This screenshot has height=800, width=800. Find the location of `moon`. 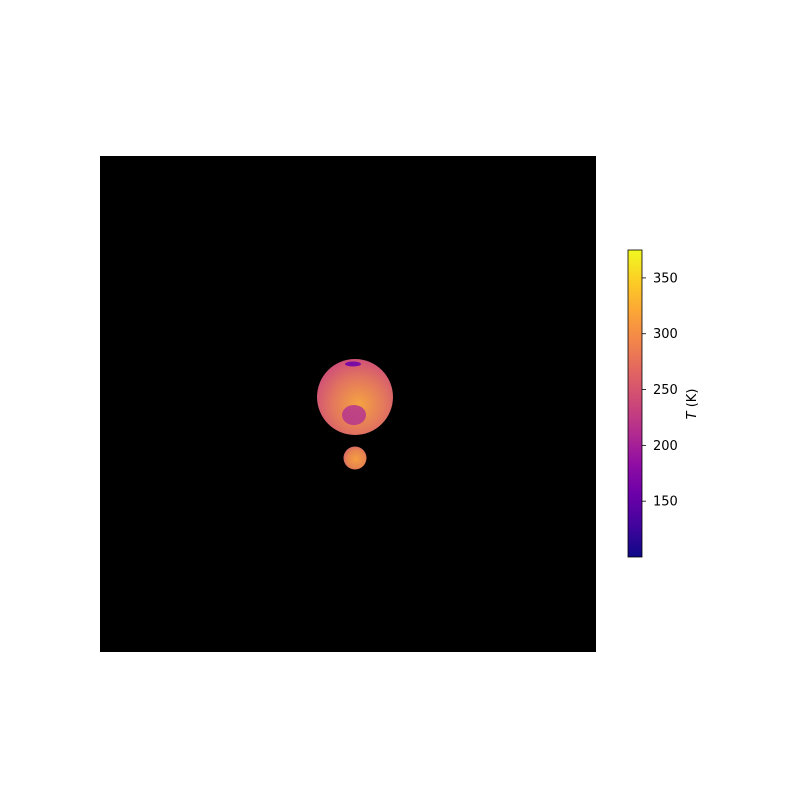

moon is located at coordinates (355, 458).